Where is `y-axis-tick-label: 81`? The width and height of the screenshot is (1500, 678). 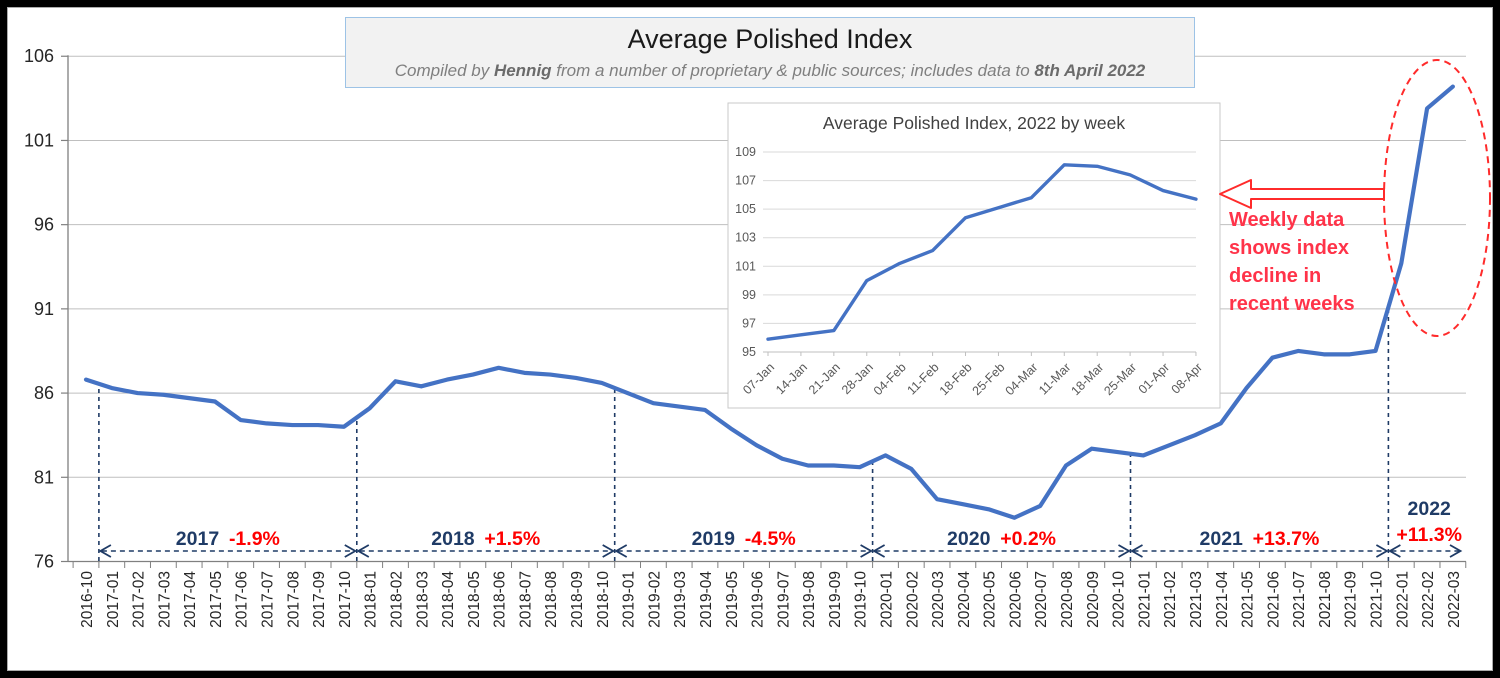 y-axis-tick-label: 81 is located at coordinates (44, 477).